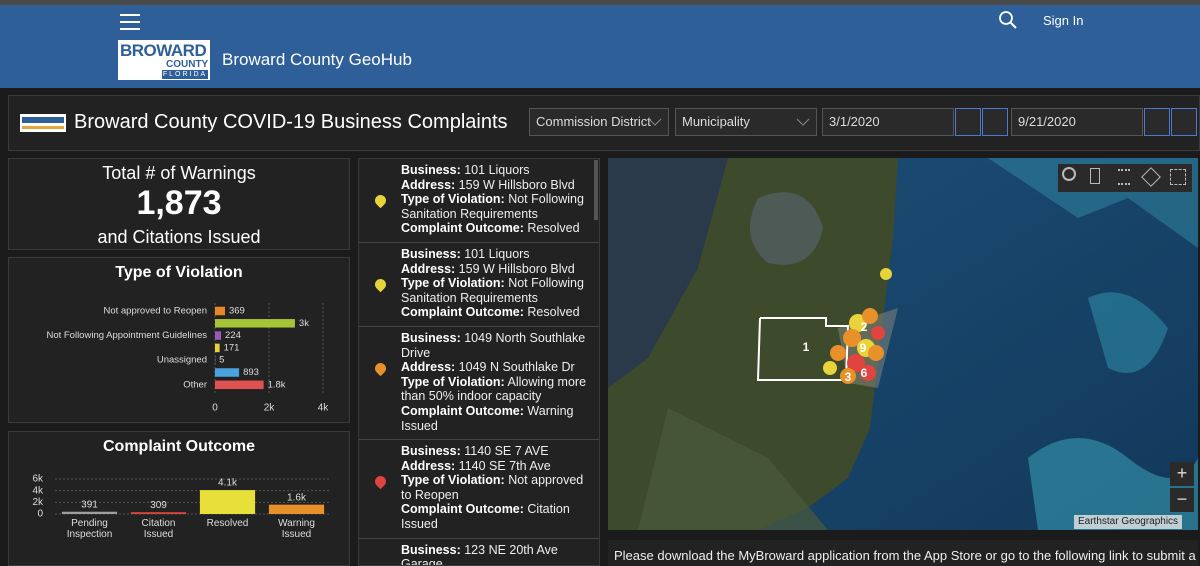  What do you see at coordinates (178, 446) in the screenshot?
I see `chart-title: Complaint Outcome` at bounding box center [178, 446].